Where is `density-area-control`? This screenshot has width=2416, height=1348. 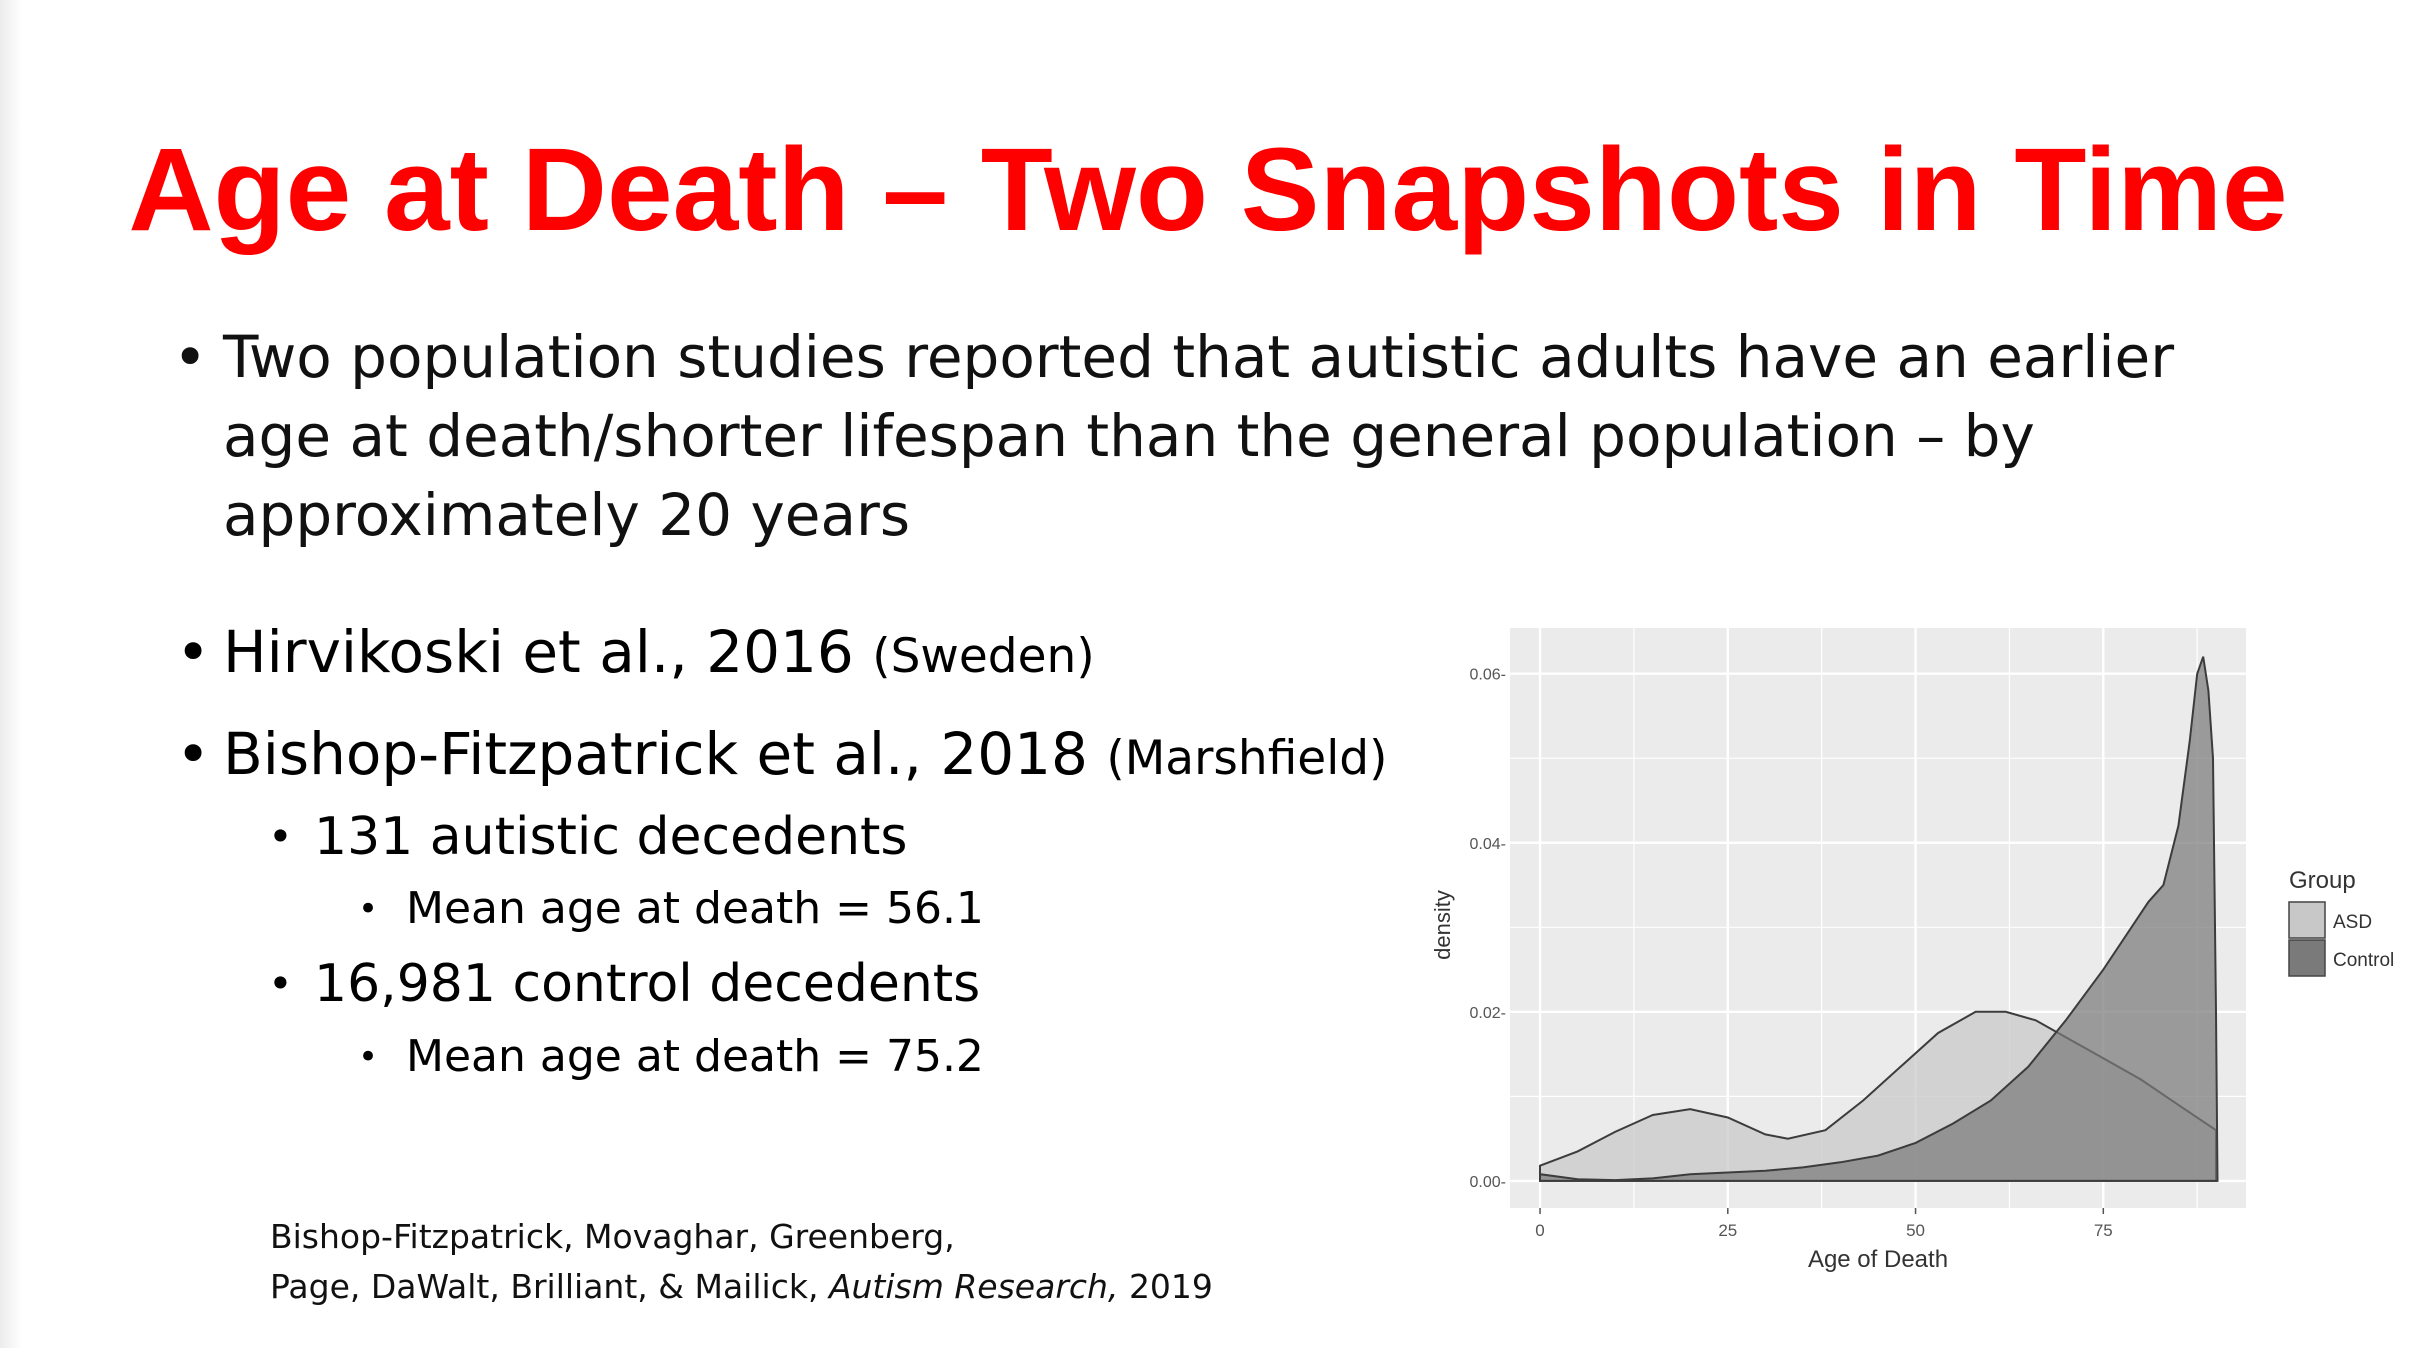 density-area-control is located at coordinates (1879, 919).